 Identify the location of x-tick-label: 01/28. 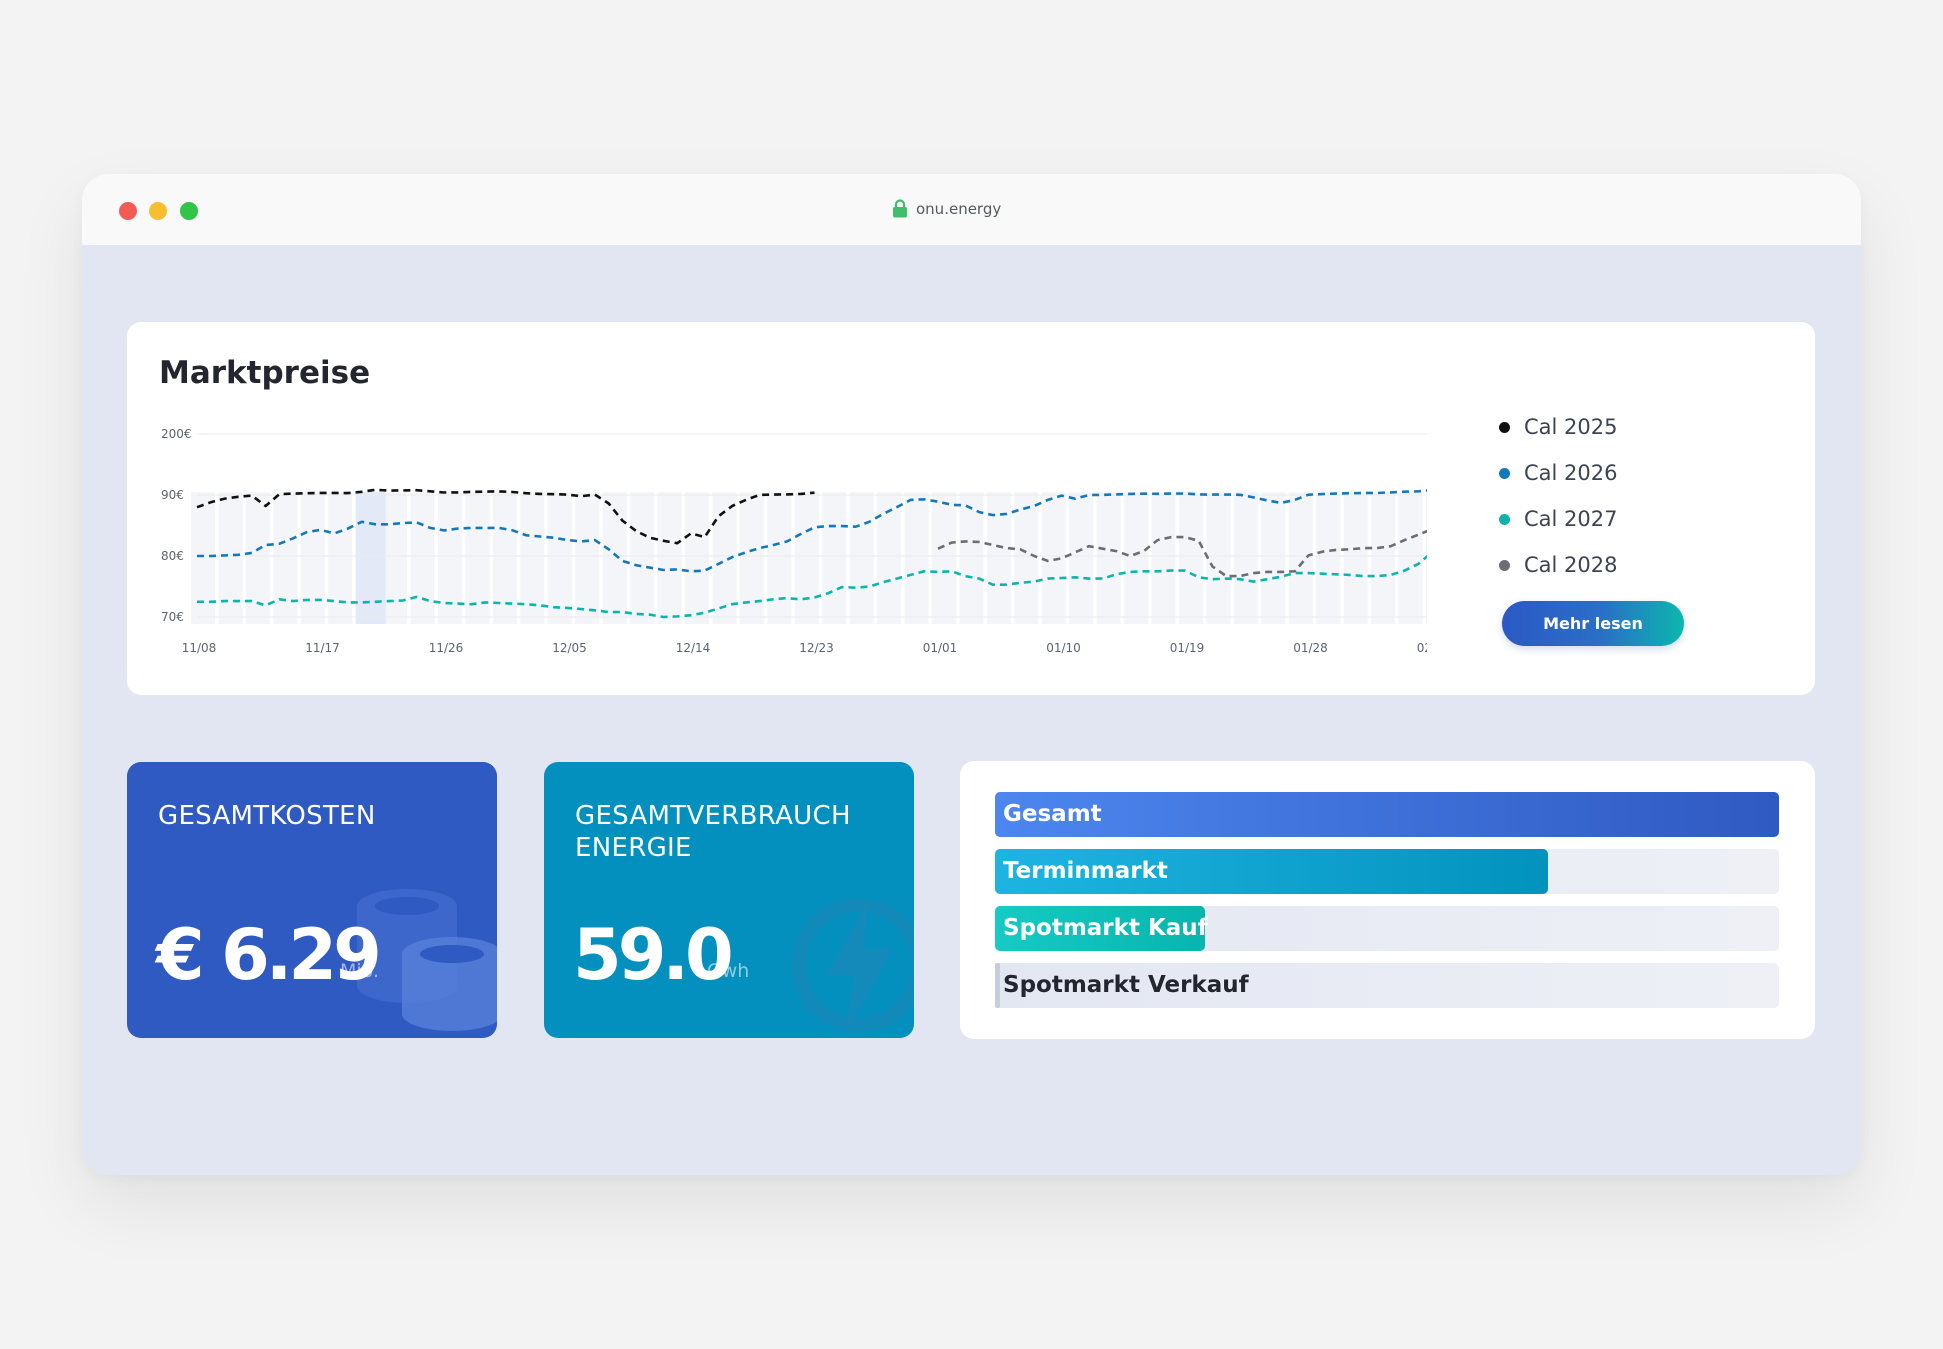
(1310, 648).